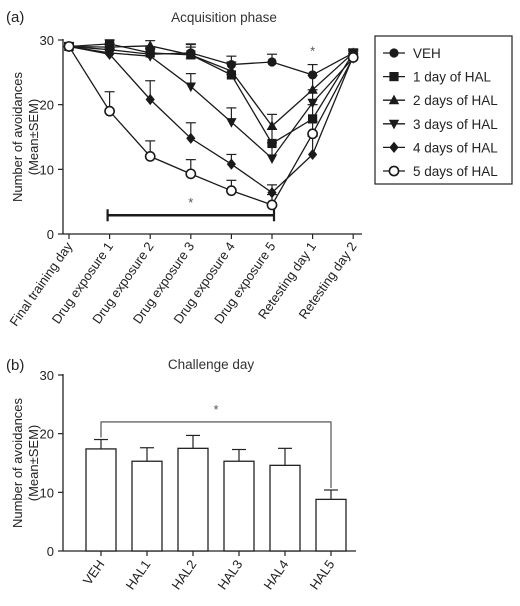 The image size is (520, 606). I want to click on panel-a-legend-item-2-days-of-hal: 2 days of HAL, so click(440, 100).